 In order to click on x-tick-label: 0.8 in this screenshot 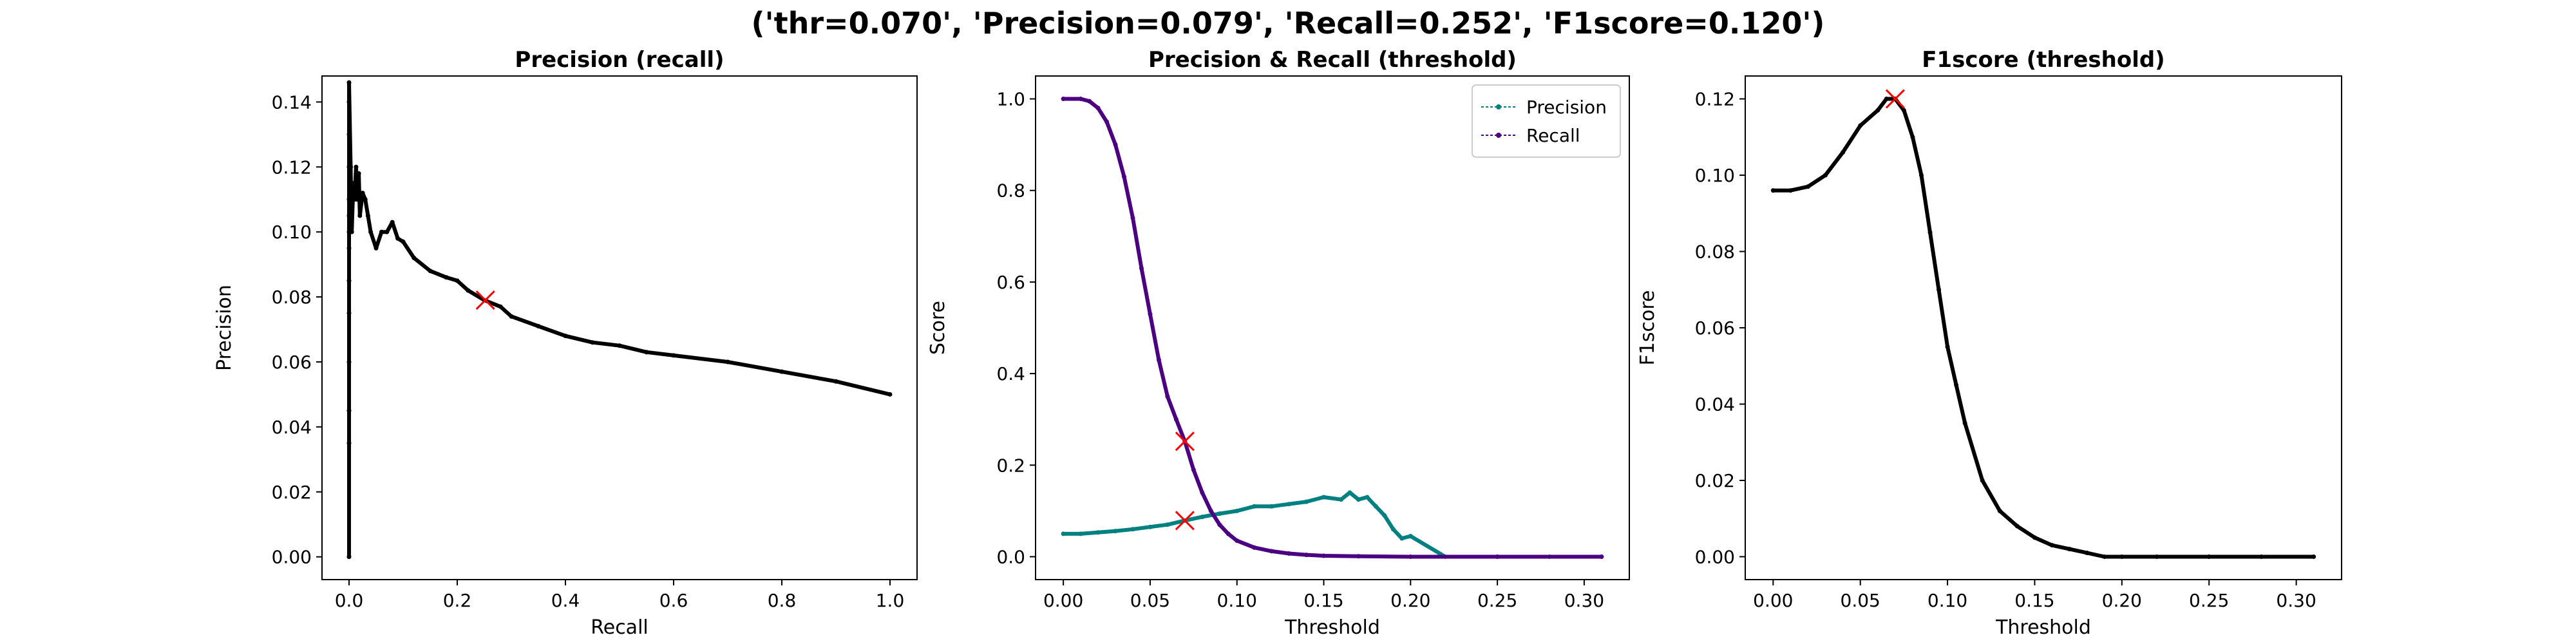, I will do `click(782, 601)`.